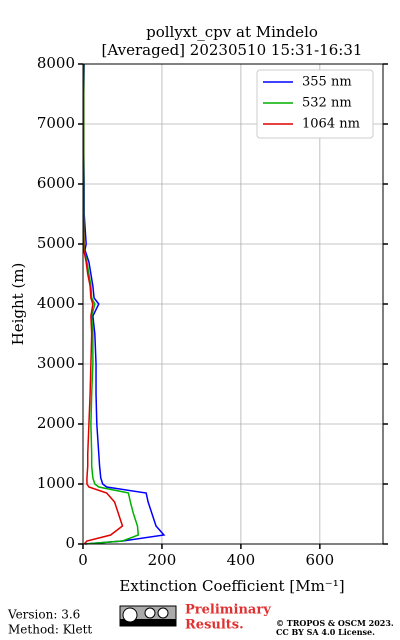 The height and width of the screenshot is (640, 400). I want to click on copyright: © TROPOS & OSCM 2023., so click(335, 623).